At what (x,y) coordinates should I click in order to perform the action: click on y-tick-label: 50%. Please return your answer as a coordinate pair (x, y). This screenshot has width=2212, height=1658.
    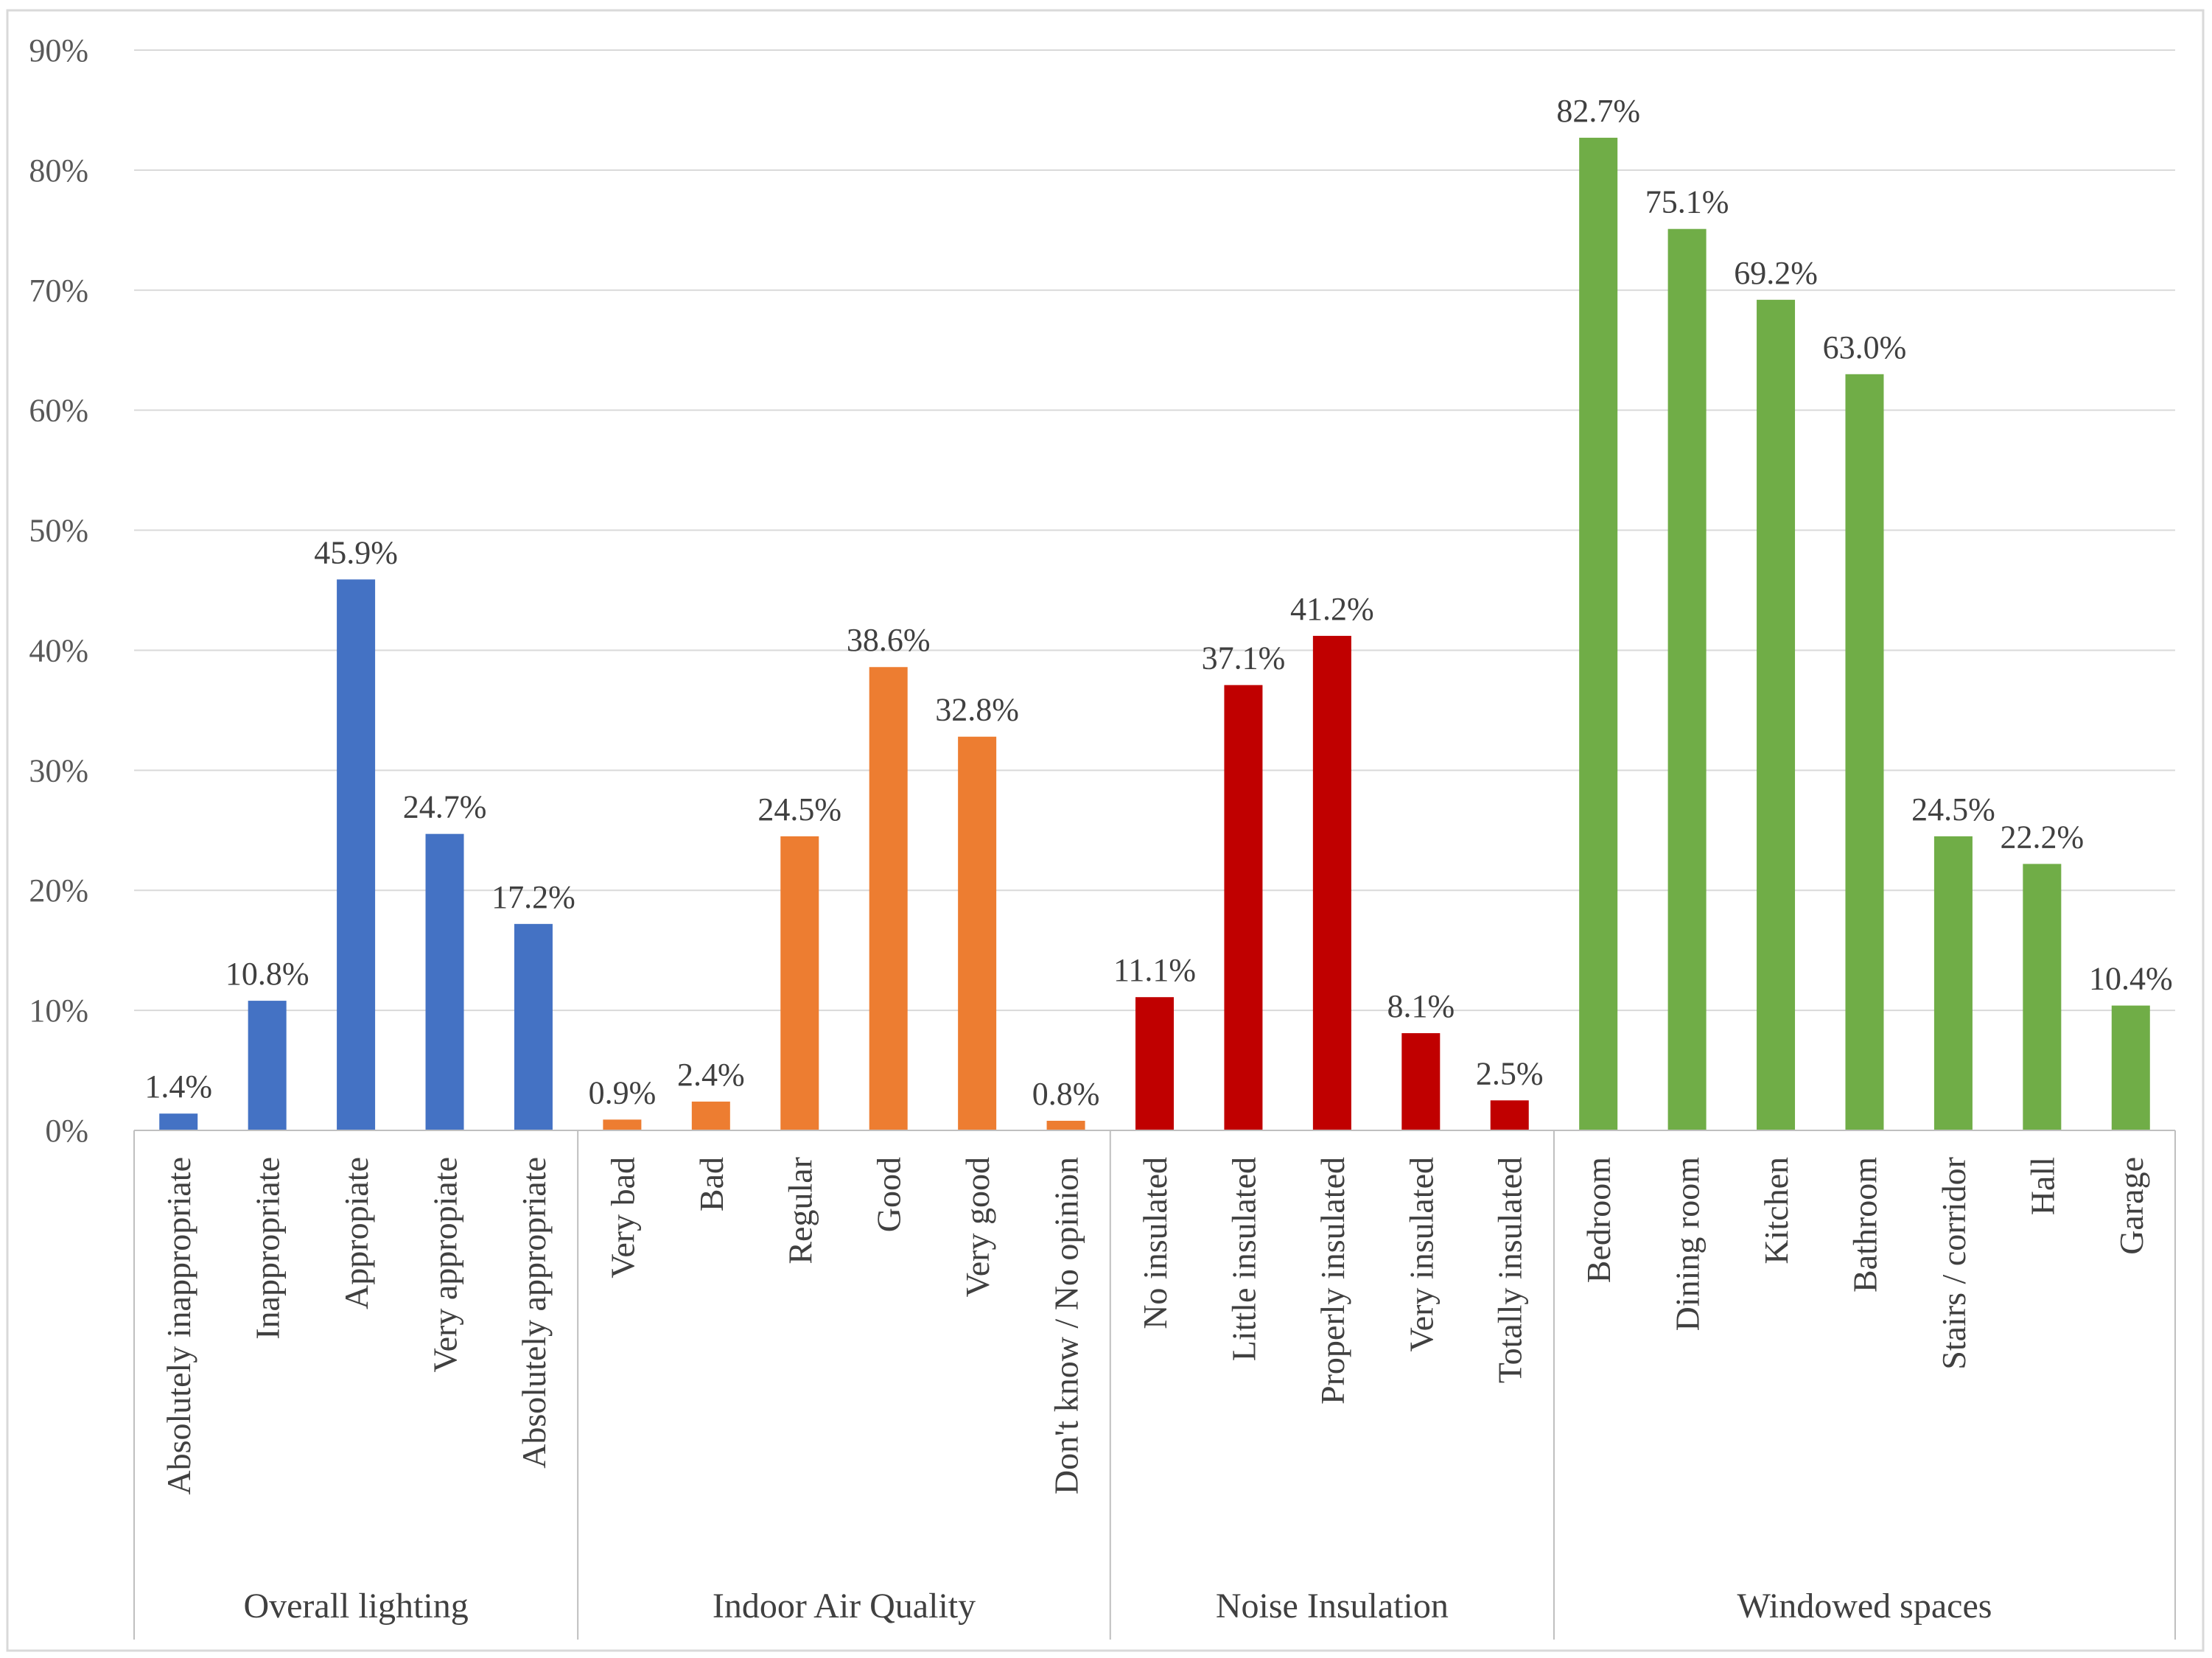
    Looking at the image, I should click on (59, 531).